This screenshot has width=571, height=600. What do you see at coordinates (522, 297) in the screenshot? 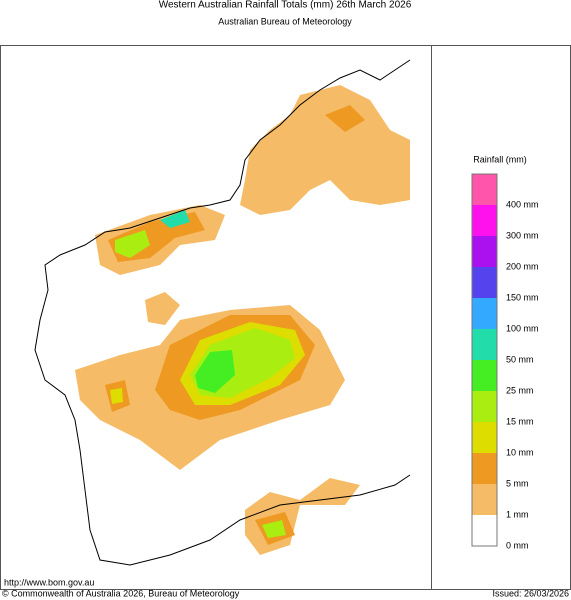
I see `legend-label: 150 mm` at bounding box center [522, 297].